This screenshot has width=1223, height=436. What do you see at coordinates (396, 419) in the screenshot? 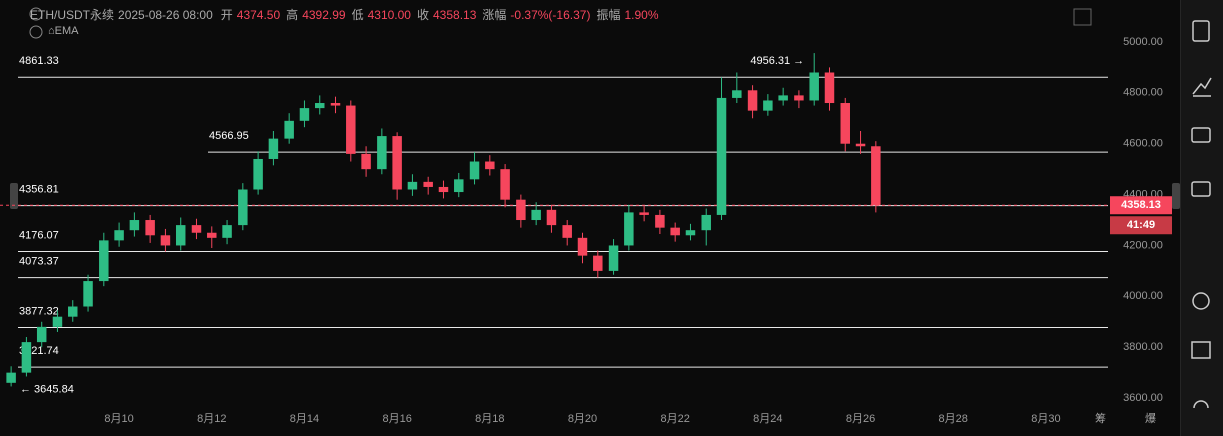
I see `x-tick-label: 8月16` at bounding box center [396, 419].